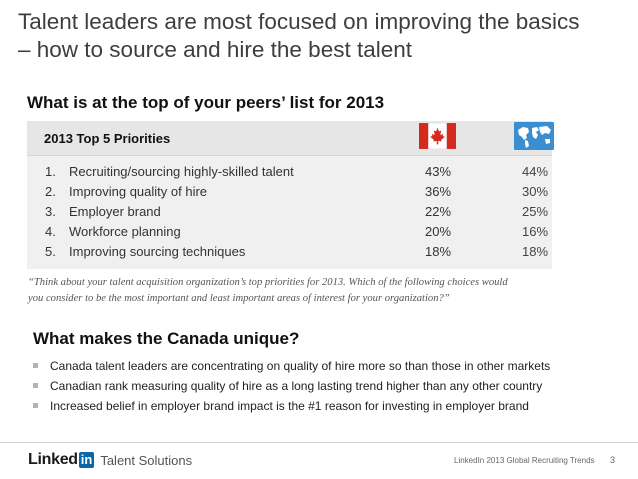  Describe the element at coordinates (319, 442) in the screenshot. I see `footer-divider` at that location.